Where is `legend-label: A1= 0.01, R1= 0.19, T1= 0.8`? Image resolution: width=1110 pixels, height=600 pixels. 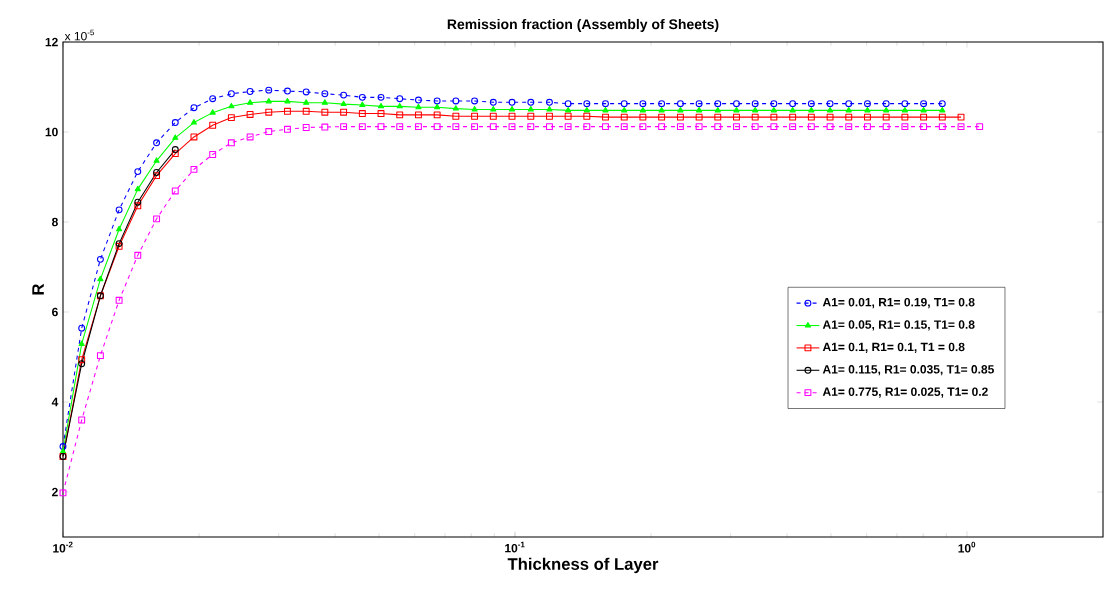
legend-label: A1= 0.01, R1= 0.19, T1= 0.8 is located at coordinates (898, 303).